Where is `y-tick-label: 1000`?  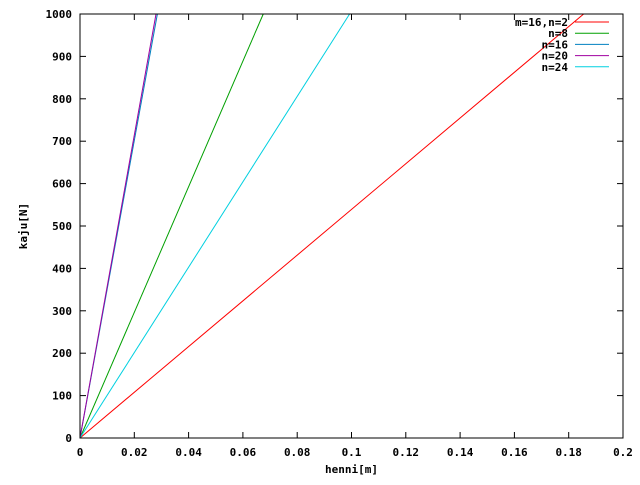 y-tick-label: 1000 is located at coordinates (59, 14).